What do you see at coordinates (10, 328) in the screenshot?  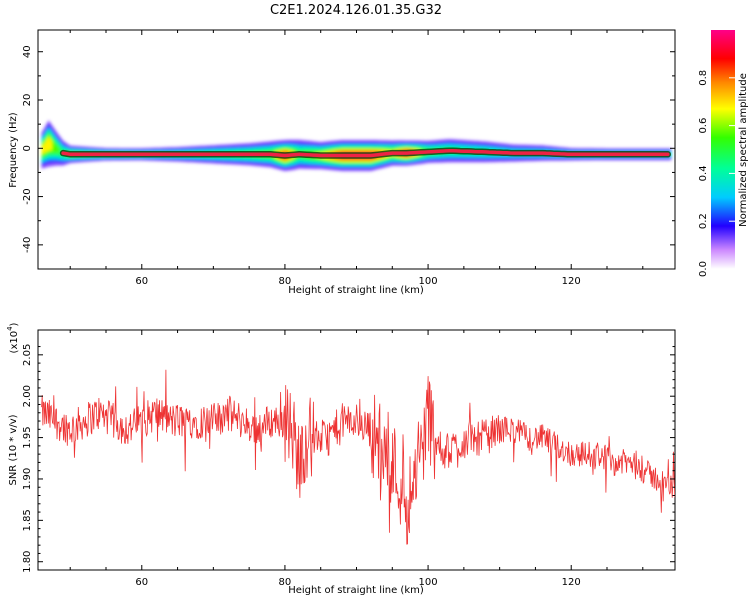 I see `snr-multiplier-exponent: 4` at bounding box center [10, 328].